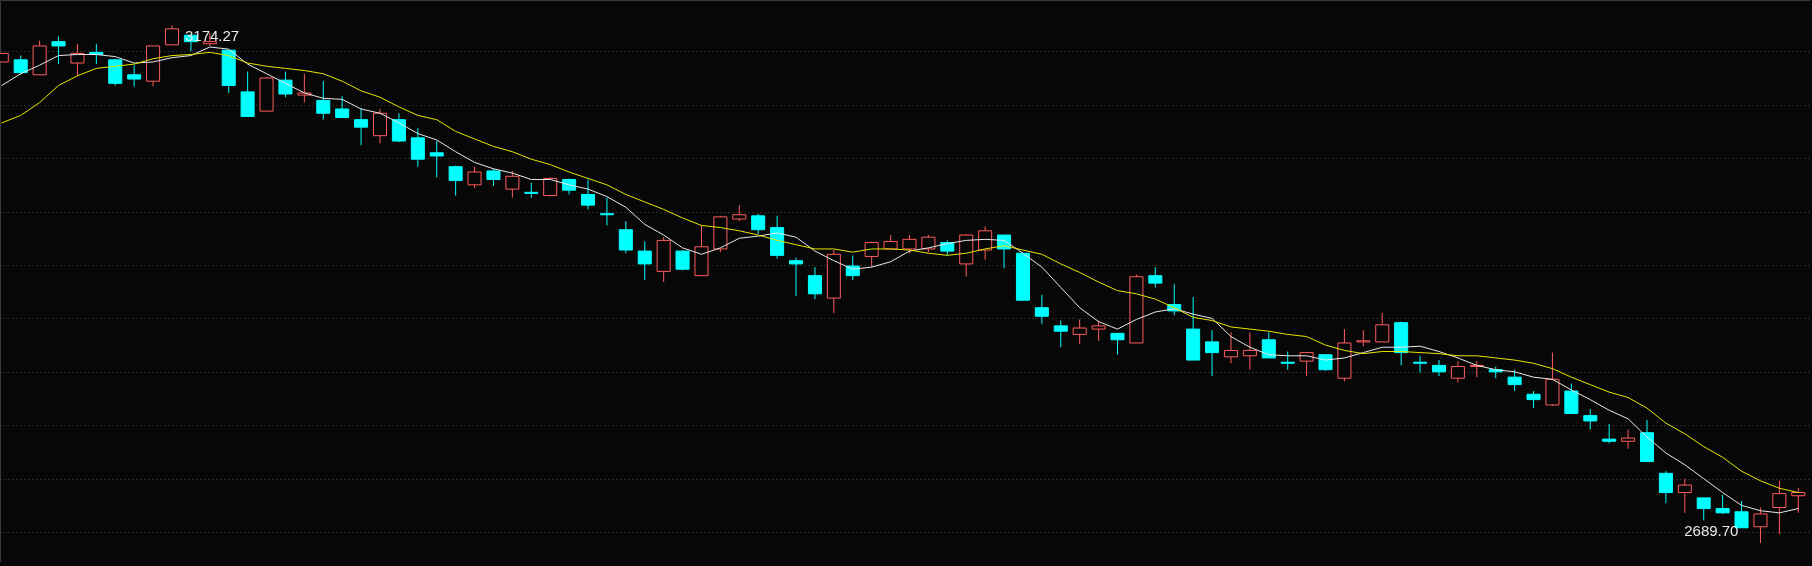 The height and width of the screenshot is (566, 1812). I want to click on annotation: 3174.27, so click(212, 36).